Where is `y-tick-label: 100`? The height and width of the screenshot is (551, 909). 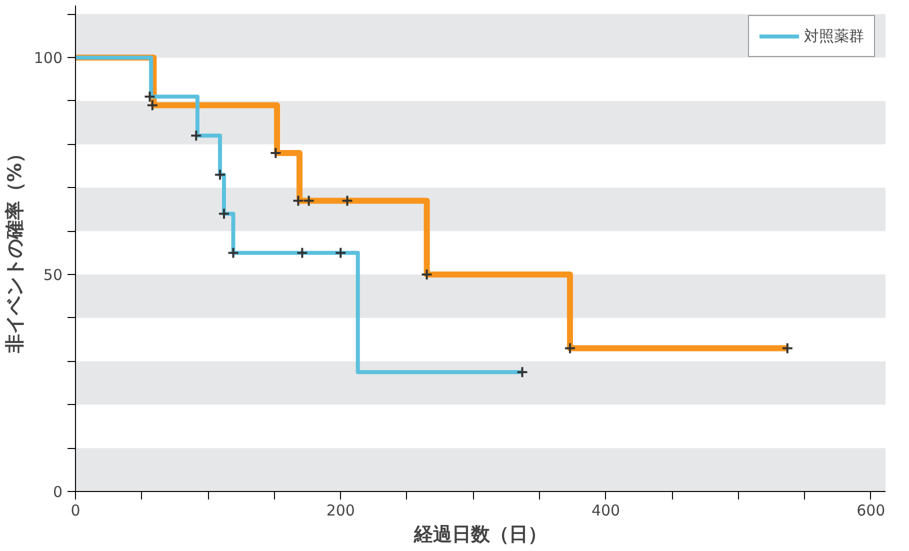 y-tick-label: 100 is located at coordinates (48, 58).